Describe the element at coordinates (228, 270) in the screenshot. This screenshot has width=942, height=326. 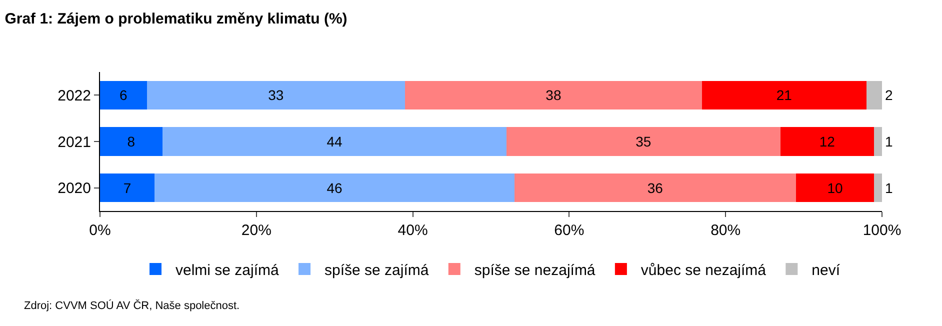
I see `legend-label: velmi se zajímá` at that location.